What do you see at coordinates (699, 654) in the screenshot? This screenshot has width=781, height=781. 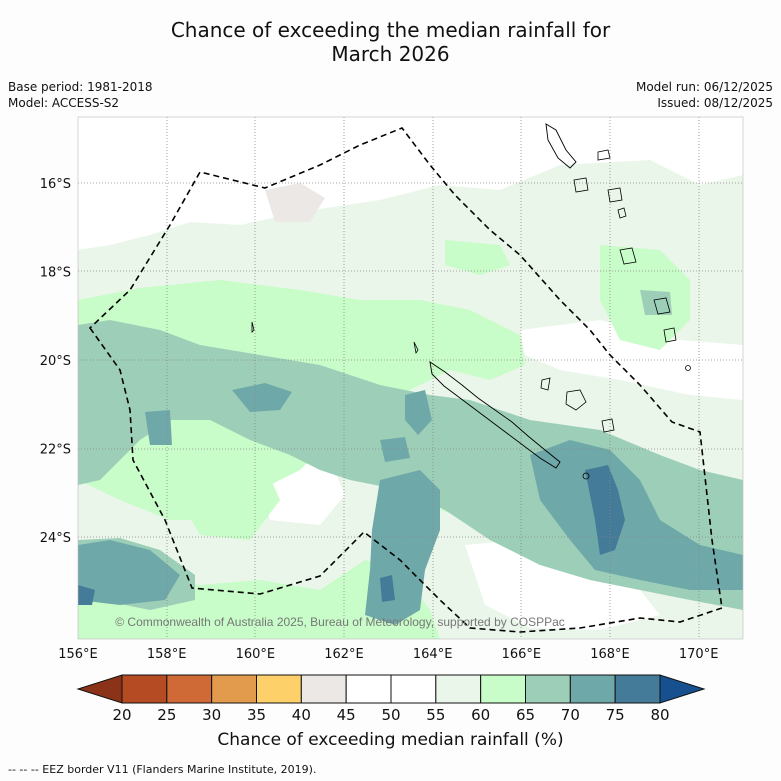 I see `lon-label: 170°E` at bounding box center [699, 654].